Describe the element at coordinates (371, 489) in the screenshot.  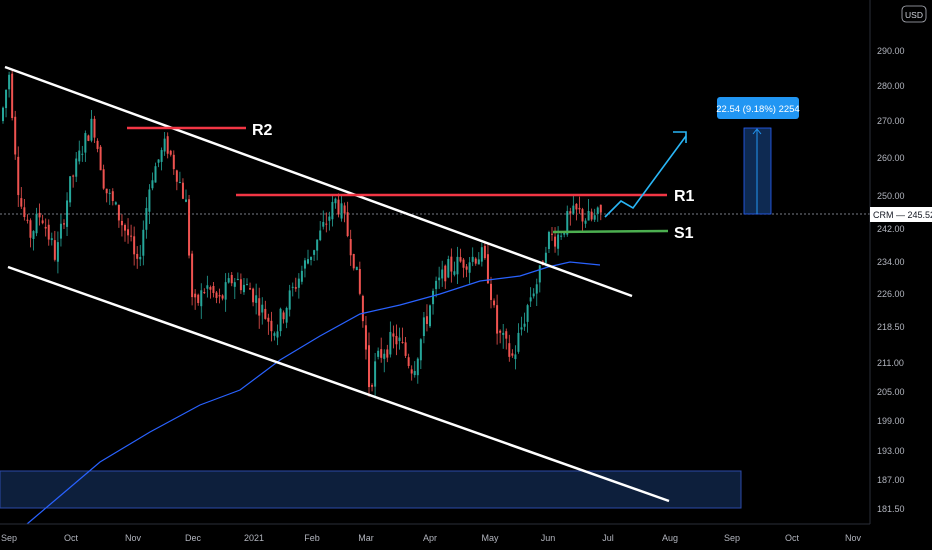
I see `support-zone-box` at that location.